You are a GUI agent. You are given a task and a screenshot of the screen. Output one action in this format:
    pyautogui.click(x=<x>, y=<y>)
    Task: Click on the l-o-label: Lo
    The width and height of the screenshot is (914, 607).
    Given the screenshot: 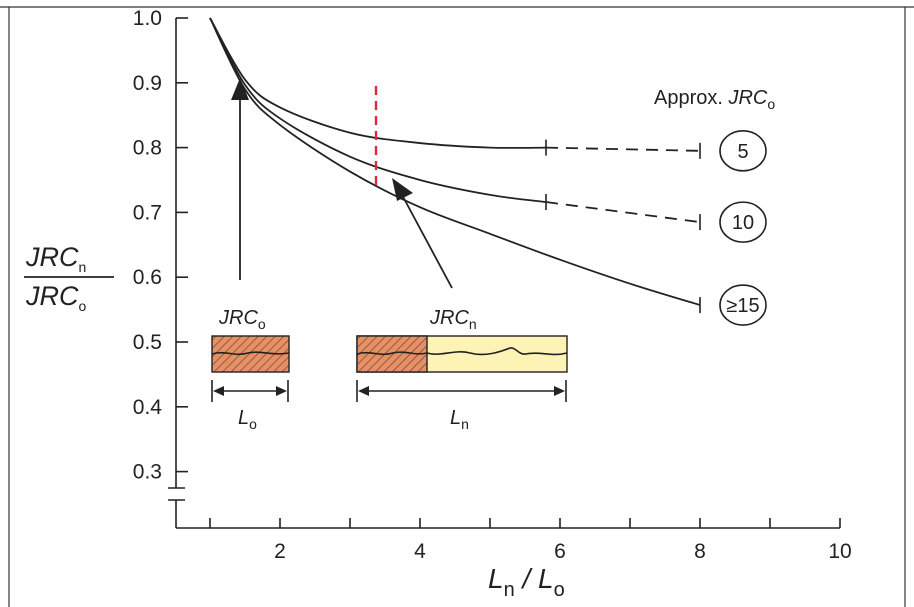 What is the action you would take?
    pyautogui.click(x=247, y=419)
    